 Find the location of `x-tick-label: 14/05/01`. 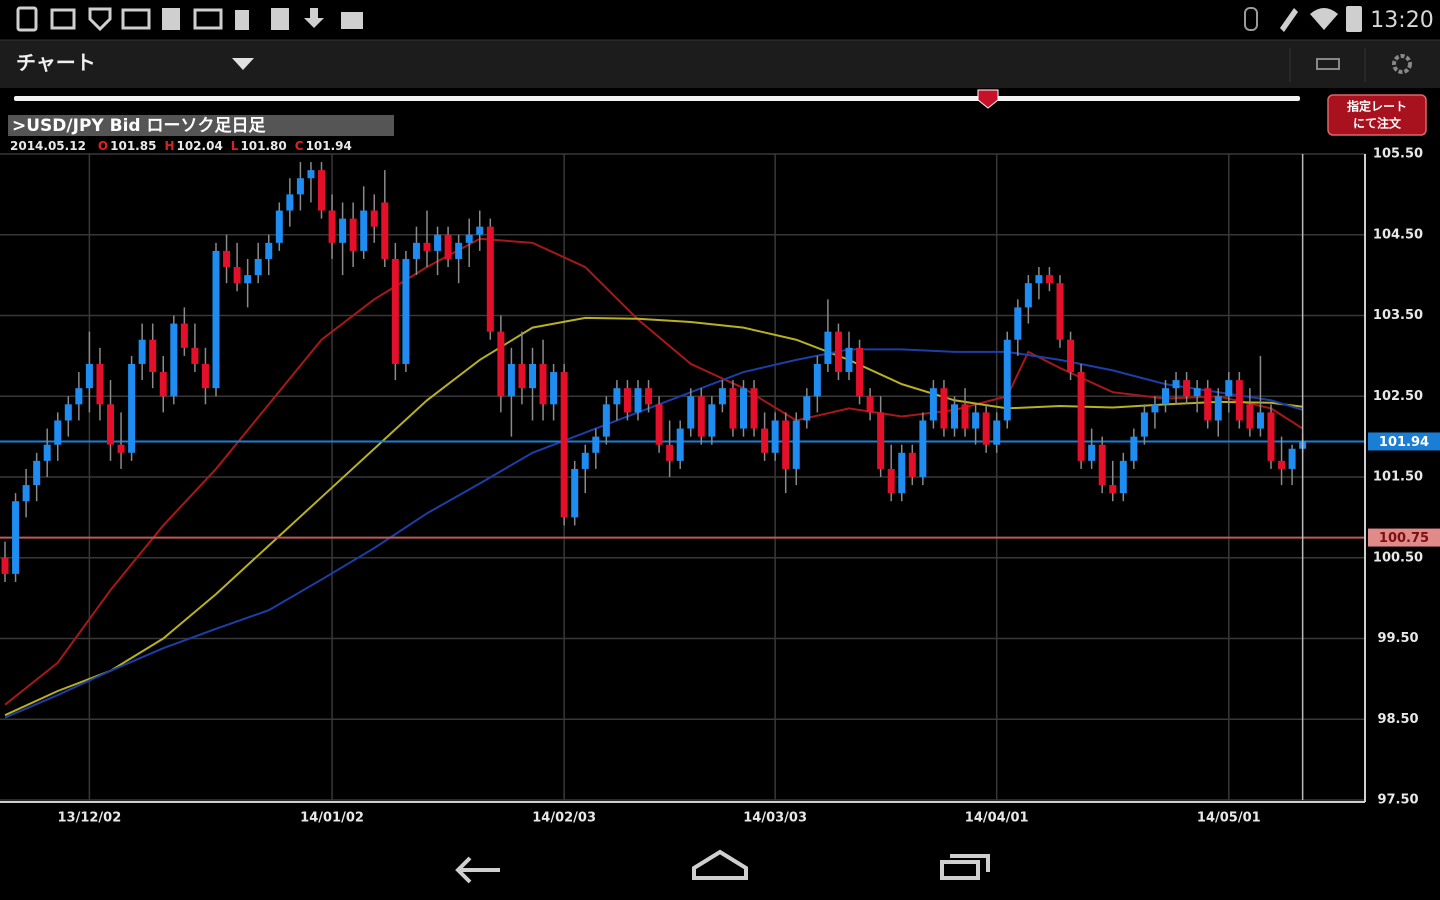

x-tick-label: 14/05/01 is located at coordinates (1229, 818).